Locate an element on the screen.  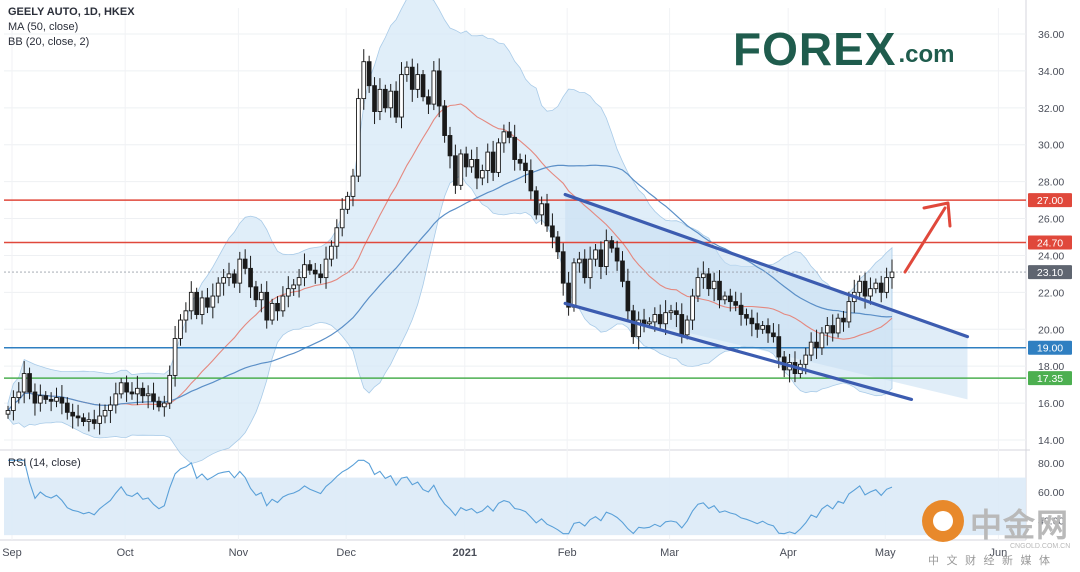
cngold-url: CNGOLD.COM.CN is located at coordinates (1040, 546).